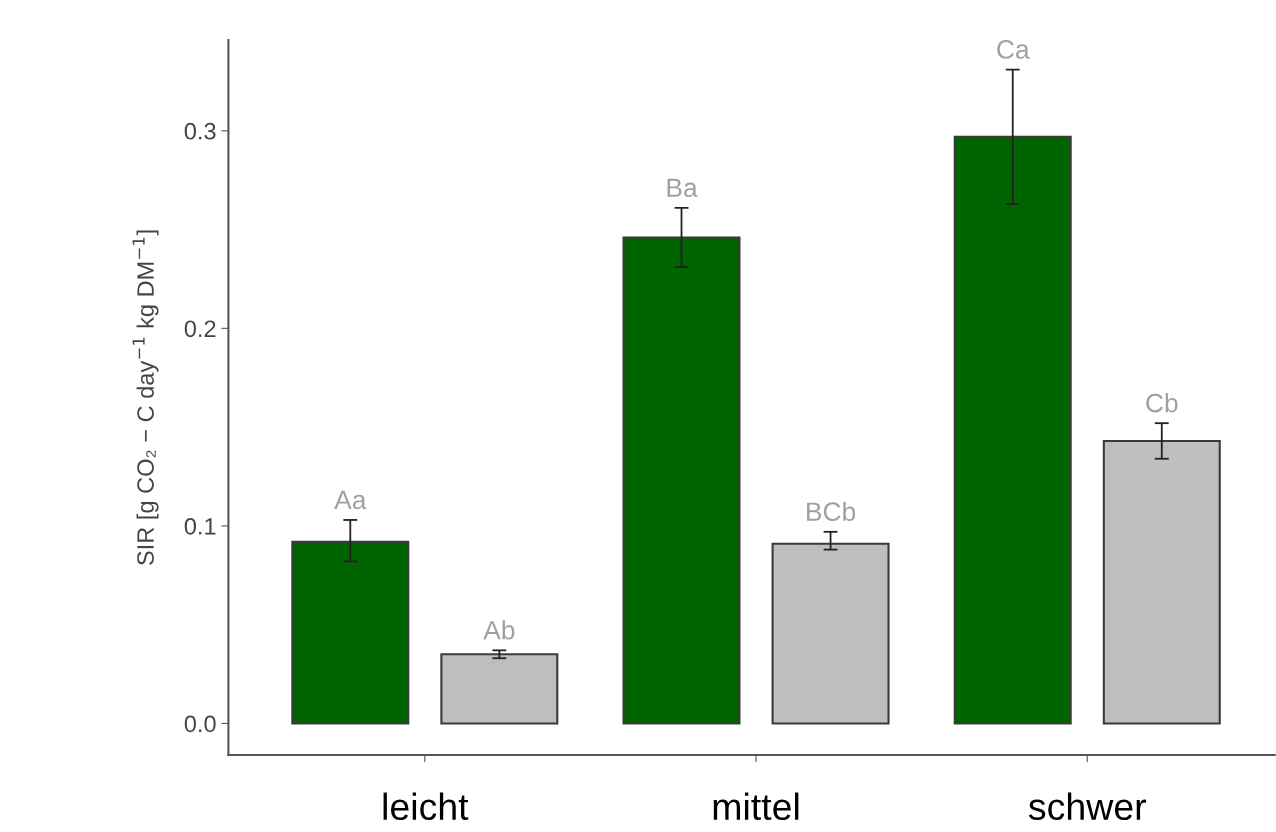 The height and width of the screenshot is (832, 1276). Describe the element at coordinates (1013, 49) in the screenshot. I see `data-label: Ca` at that location.